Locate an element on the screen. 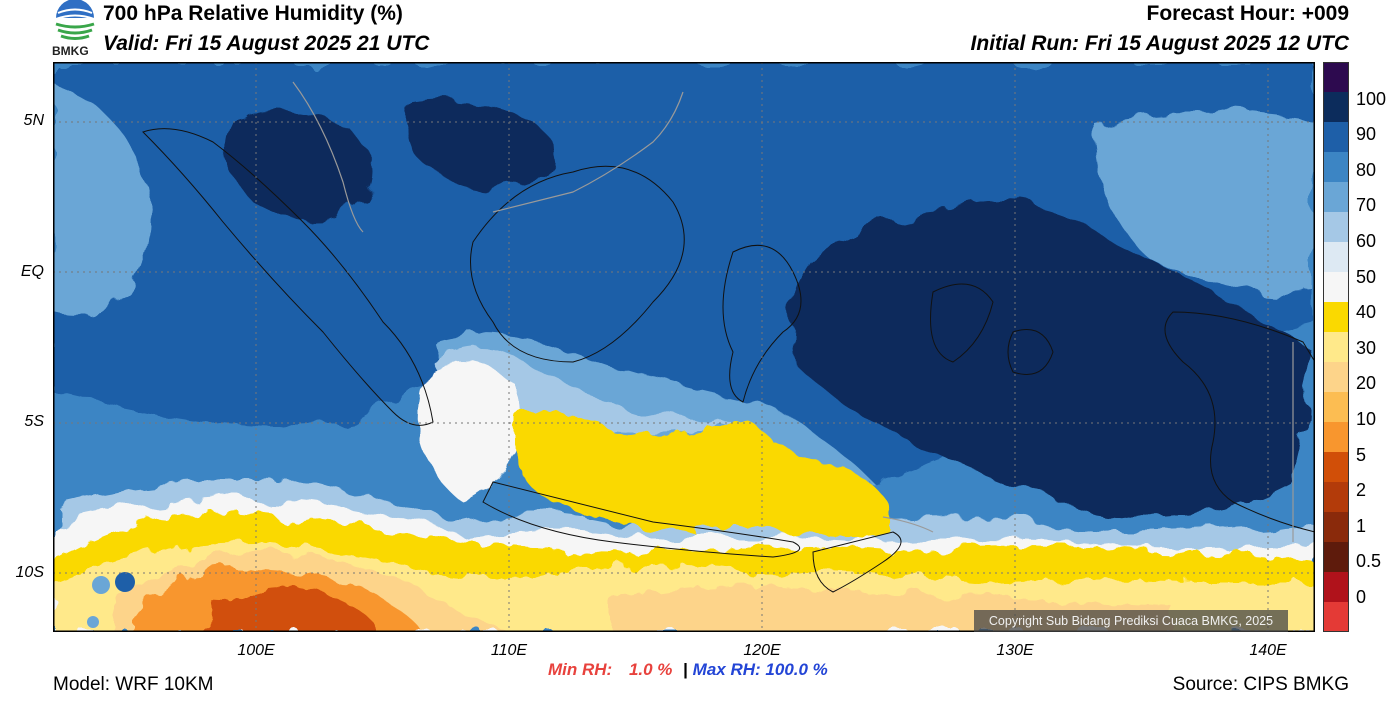 The height and width of the screenshot is (709, 1400). valid-time: Valid: Fri 15 August 2025 21 UTC is located at coordinates (266, 43).